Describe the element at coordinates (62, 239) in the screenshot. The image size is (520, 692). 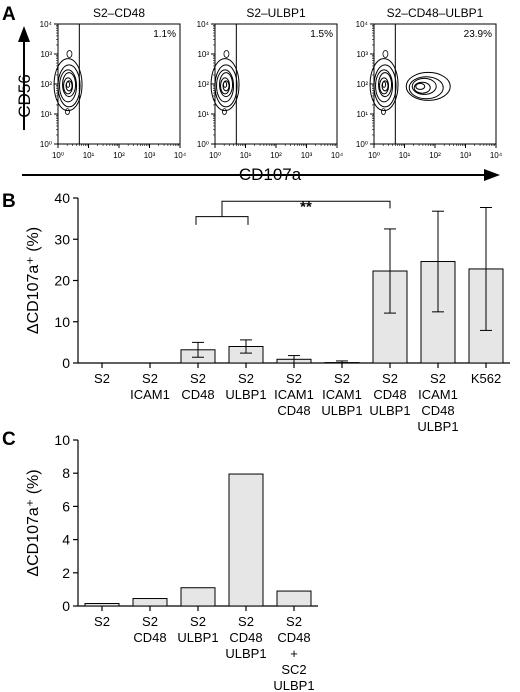
I see `y-tick-label: 30` at that location.